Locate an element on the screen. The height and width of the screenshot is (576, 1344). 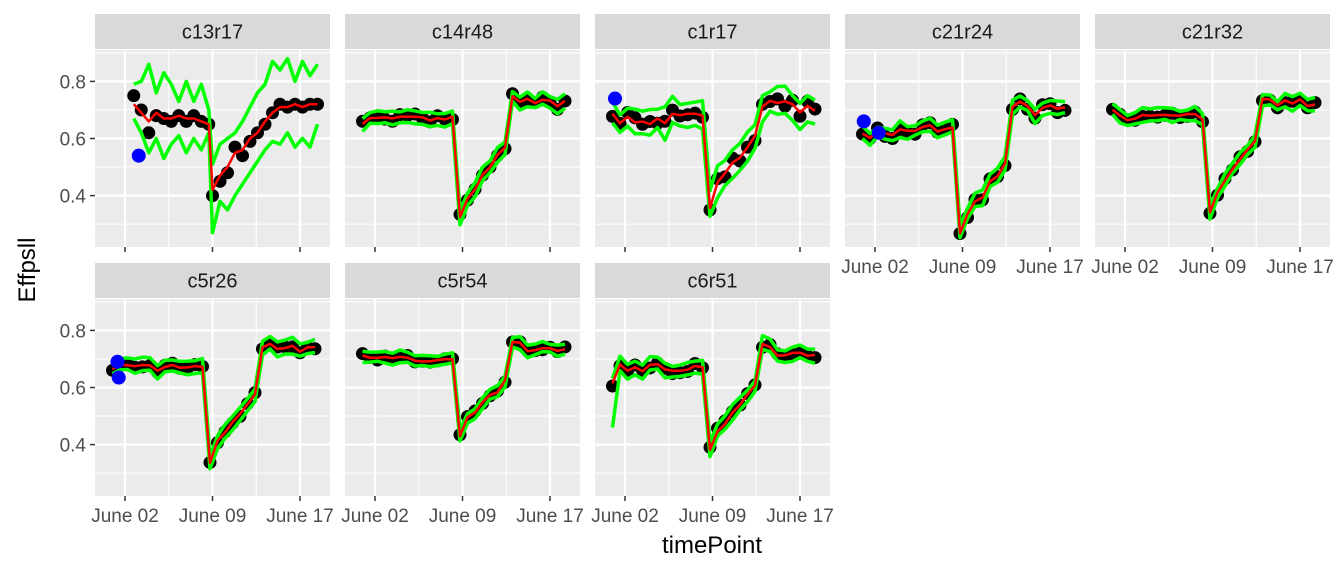
facet-c6r51: c6r51 is located at coordinates (712, 379).